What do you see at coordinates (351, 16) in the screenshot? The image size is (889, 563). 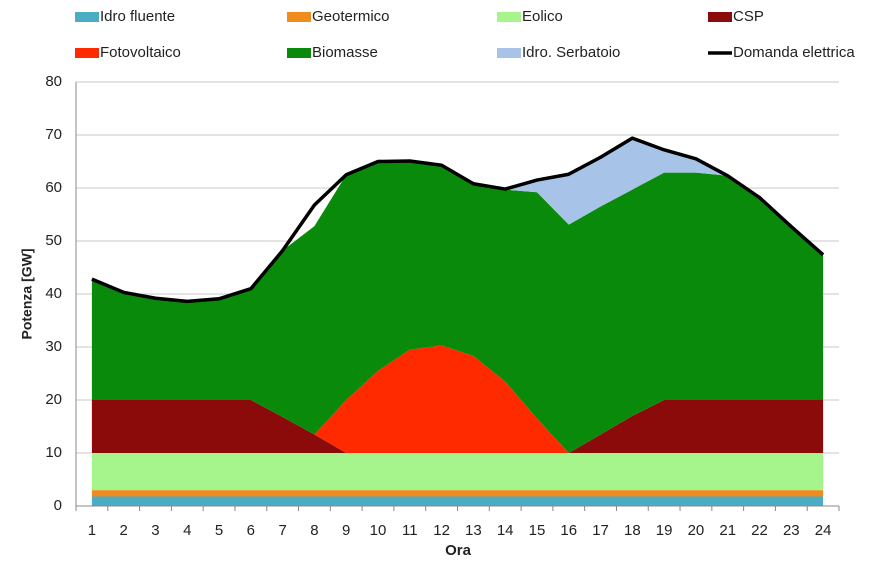 I see `legend-label: Geotermico` at bounding box center [351, 16].